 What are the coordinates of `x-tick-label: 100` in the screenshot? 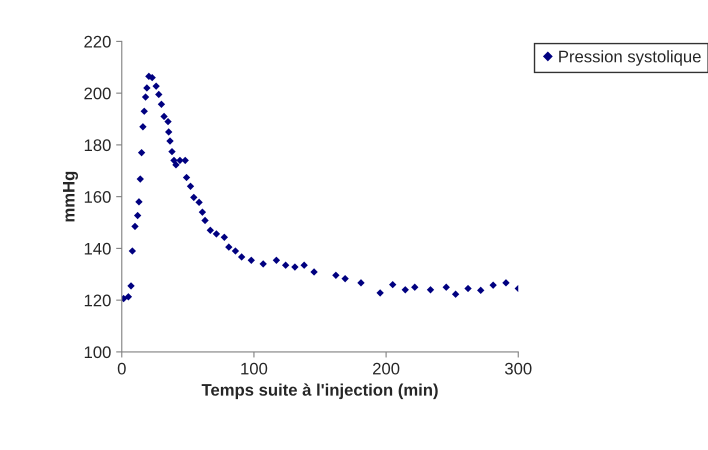 It's located at (254, 368).